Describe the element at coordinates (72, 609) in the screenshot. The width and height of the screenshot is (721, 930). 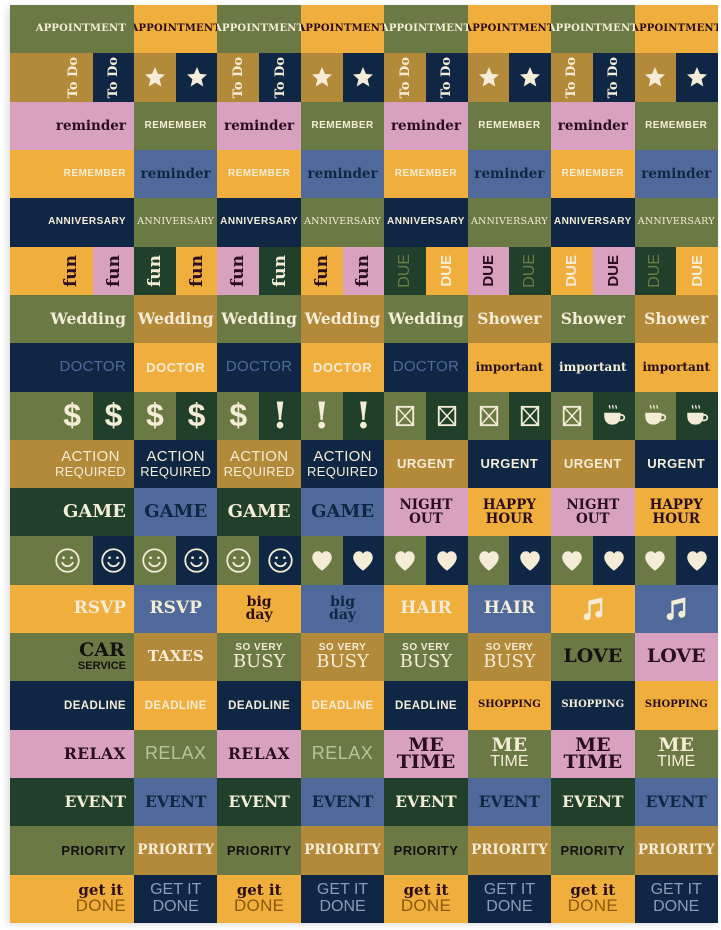
I see `sticker: RSVP` at that location.